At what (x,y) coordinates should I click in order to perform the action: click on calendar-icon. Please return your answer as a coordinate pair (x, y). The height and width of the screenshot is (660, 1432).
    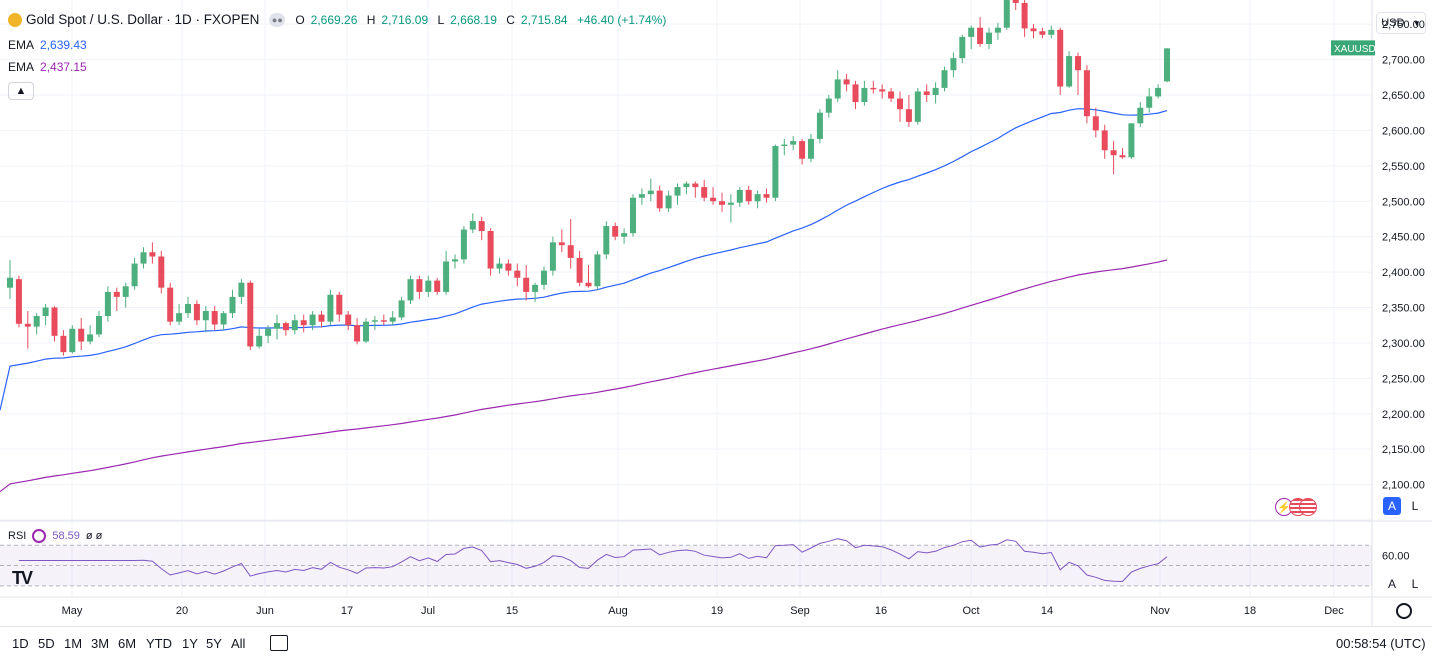
    Looking at the image, I should click on (279, 643).